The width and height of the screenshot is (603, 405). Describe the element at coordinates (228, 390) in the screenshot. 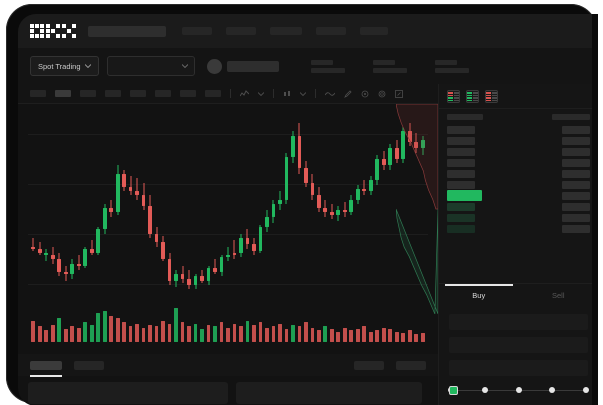

I see `bottom-panels` at that location.